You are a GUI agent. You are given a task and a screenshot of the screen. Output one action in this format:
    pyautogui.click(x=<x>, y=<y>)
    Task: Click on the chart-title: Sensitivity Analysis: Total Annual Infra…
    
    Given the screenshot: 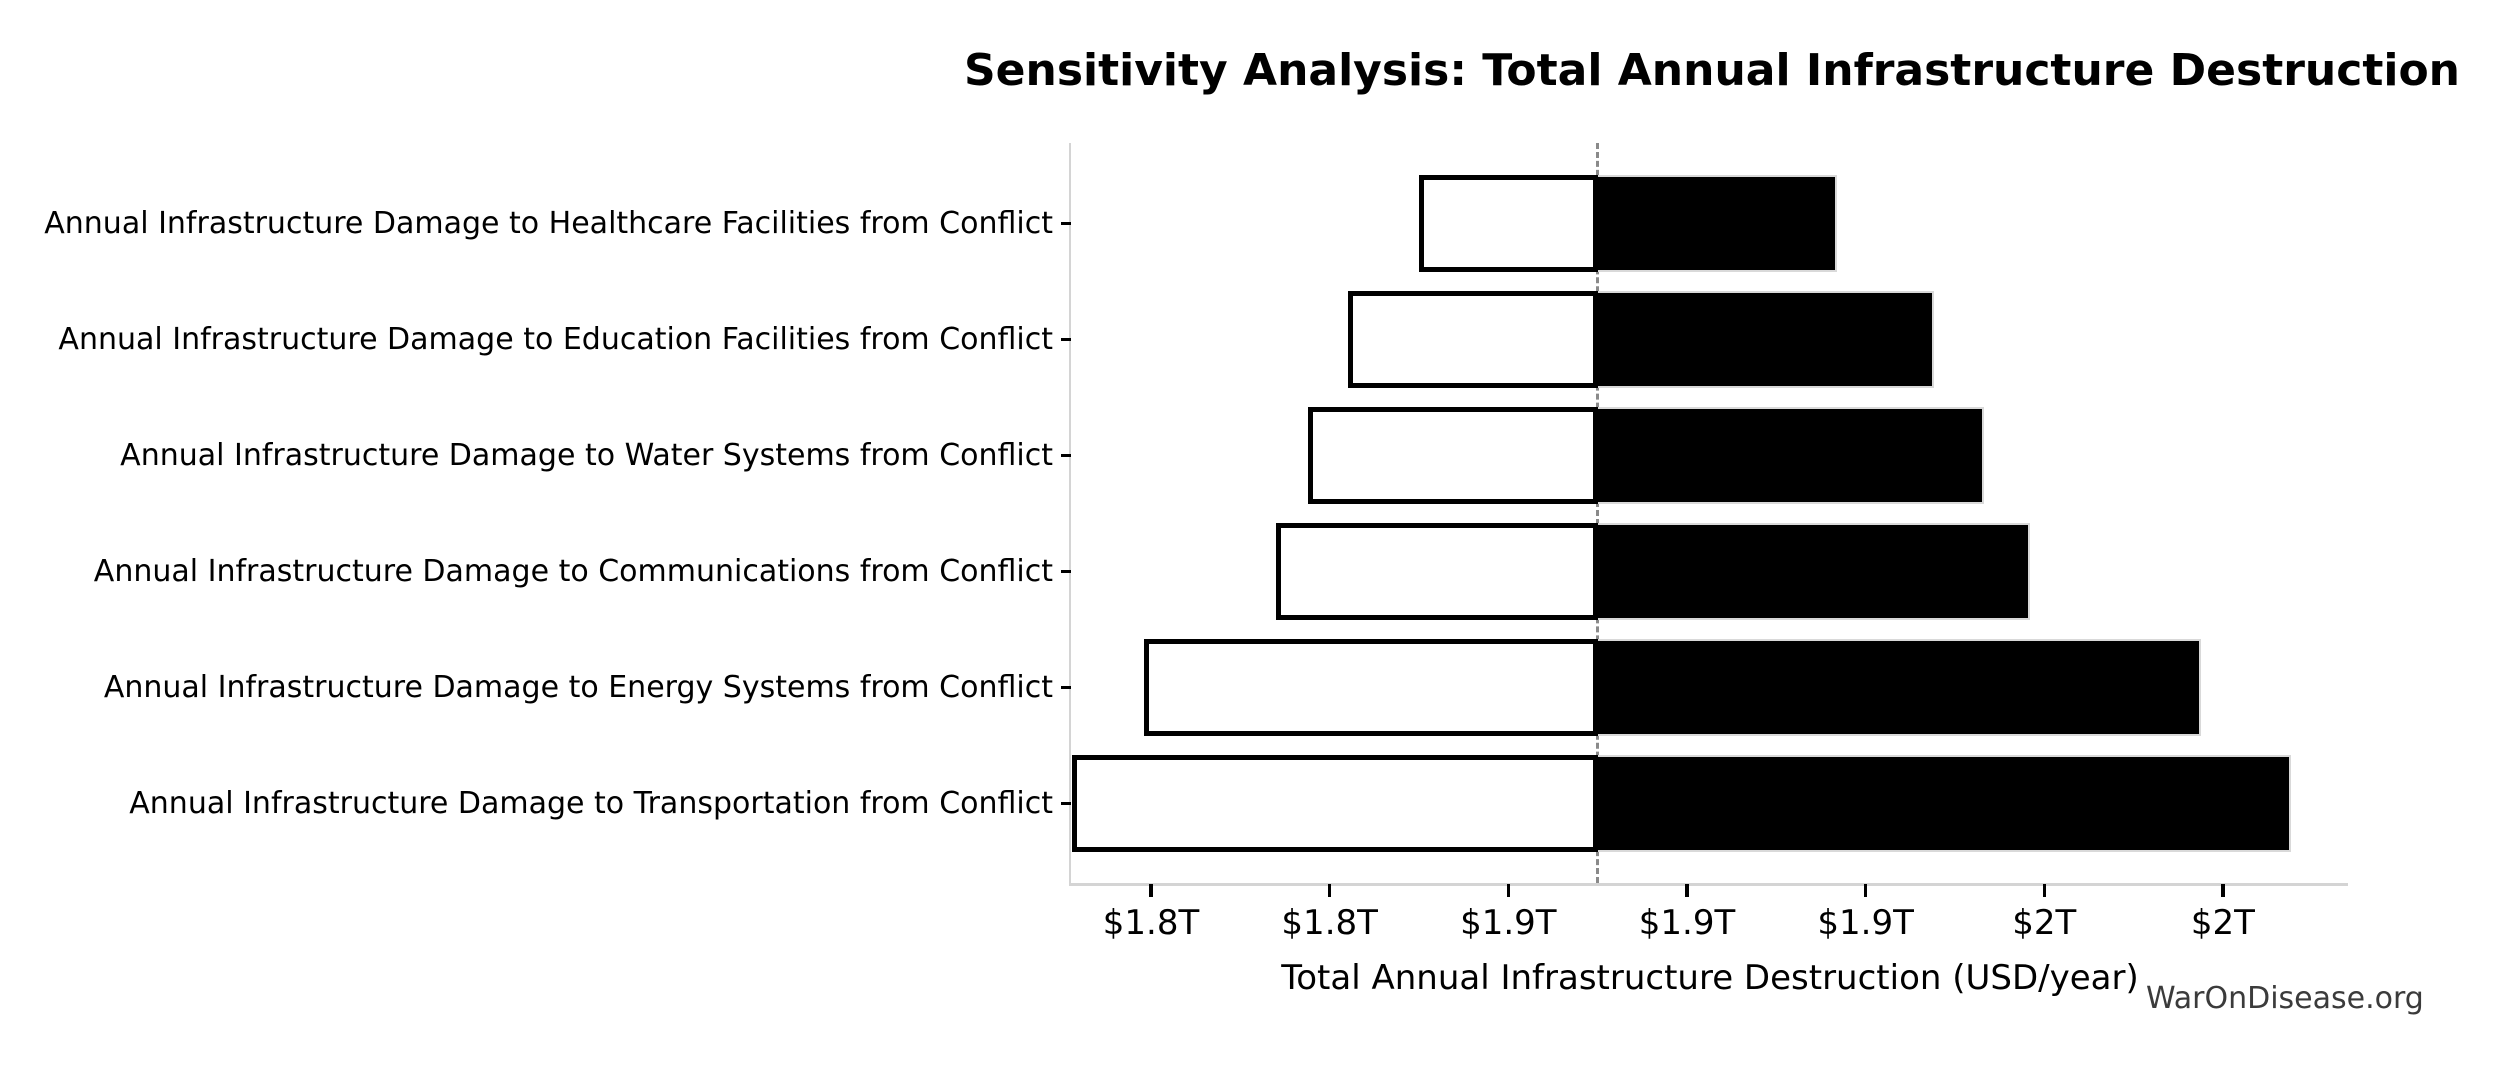 What is the action you would take?
    pyautogui.click(x=1712, y=70)
    